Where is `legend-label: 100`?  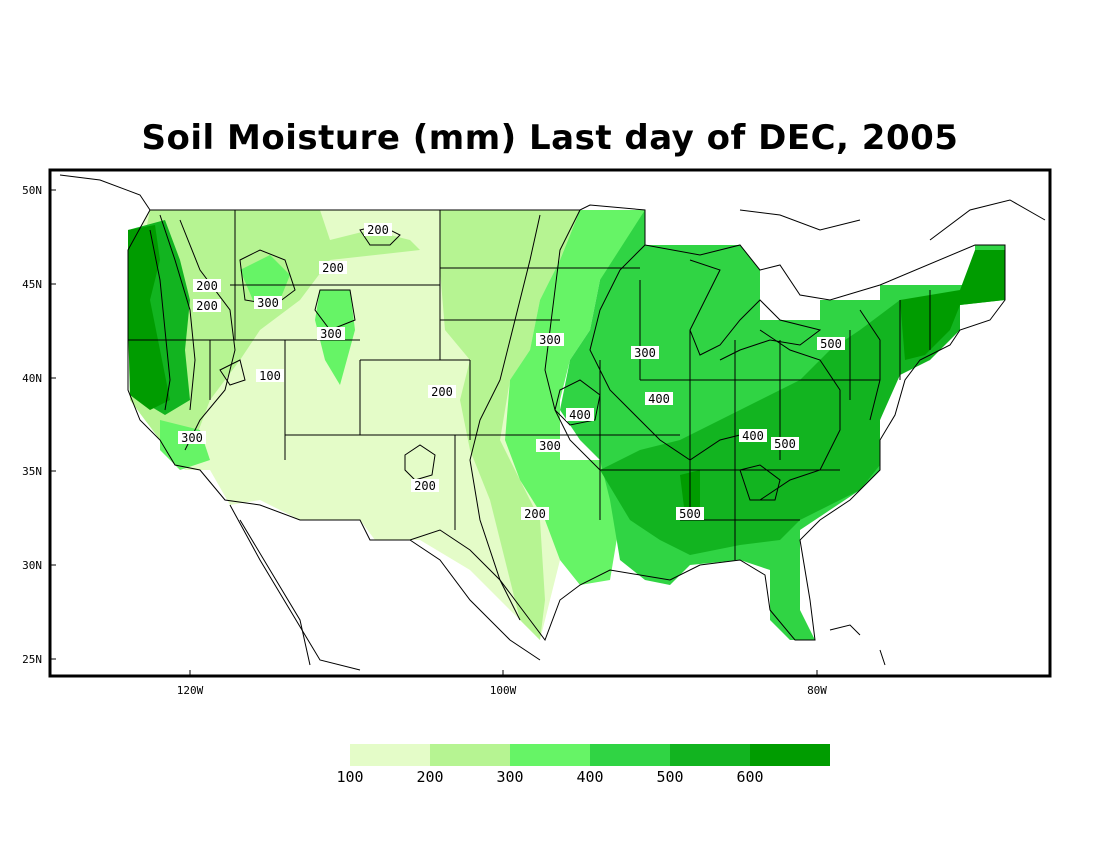 legend-label: 100 is located at coordinates (349, 777).